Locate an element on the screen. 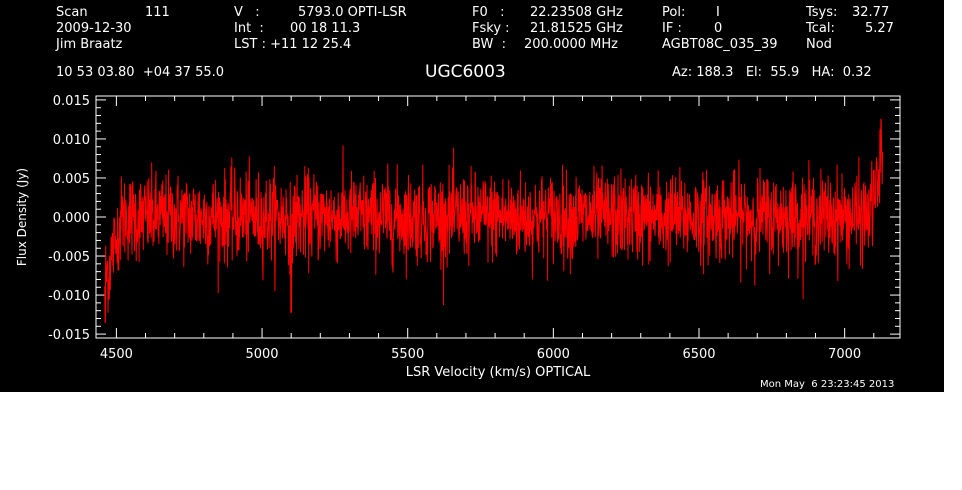 Image resolution: width=962 pixels, height=490 pixels. fsky-value: 21.81525 GHz is located at coordinates (576, 28).